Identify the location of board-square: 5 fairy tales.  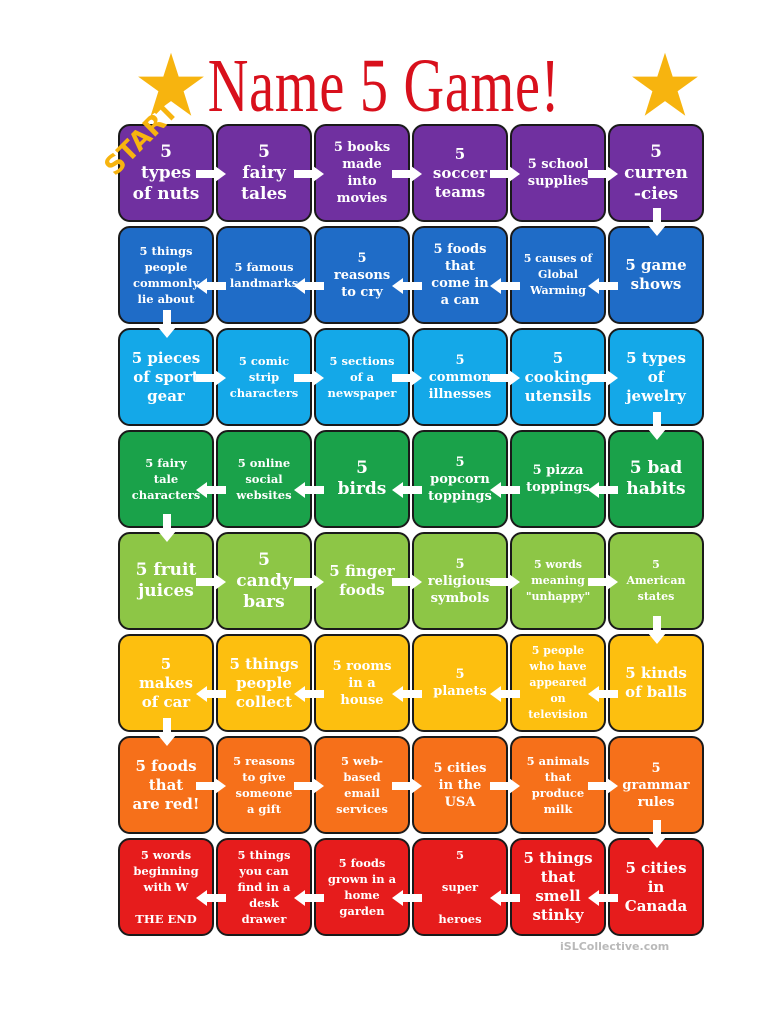
(264, 173).